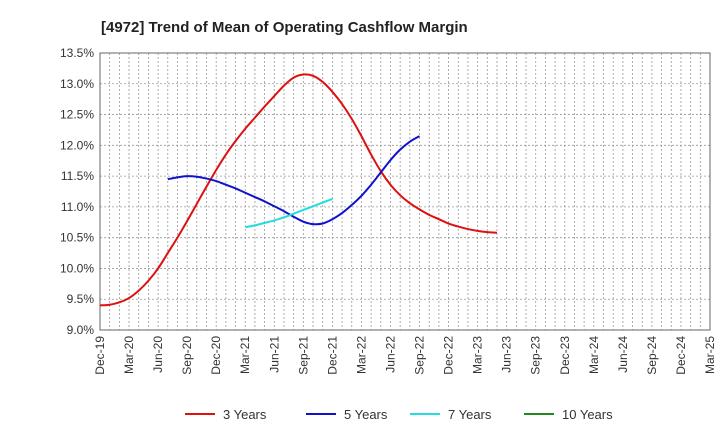 Image resolution: width=720 pixels, height=445 pixels. I want to click on y-tick-label: 11.5%, so click(77, 176).